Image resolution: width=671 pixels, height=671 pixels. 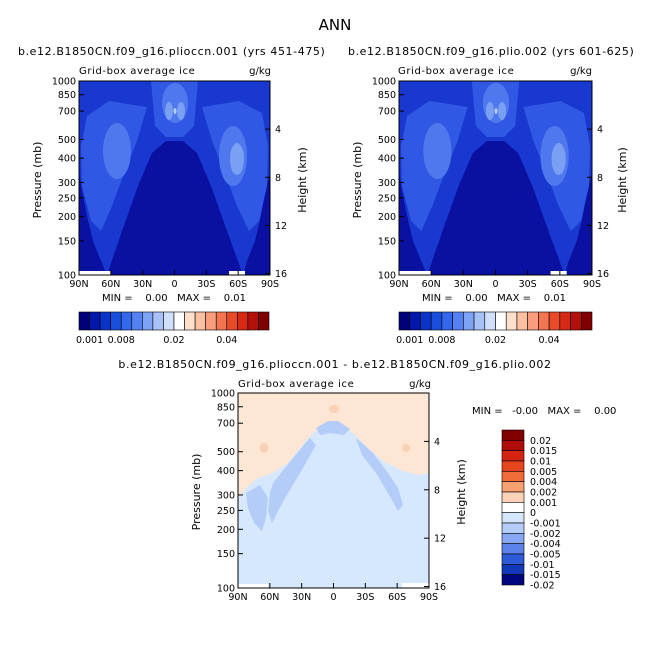 What do you see at coordinates (301, 597) in the screenshot?
I see `x-tick-label: 30N` at bounding box center [301, 597].